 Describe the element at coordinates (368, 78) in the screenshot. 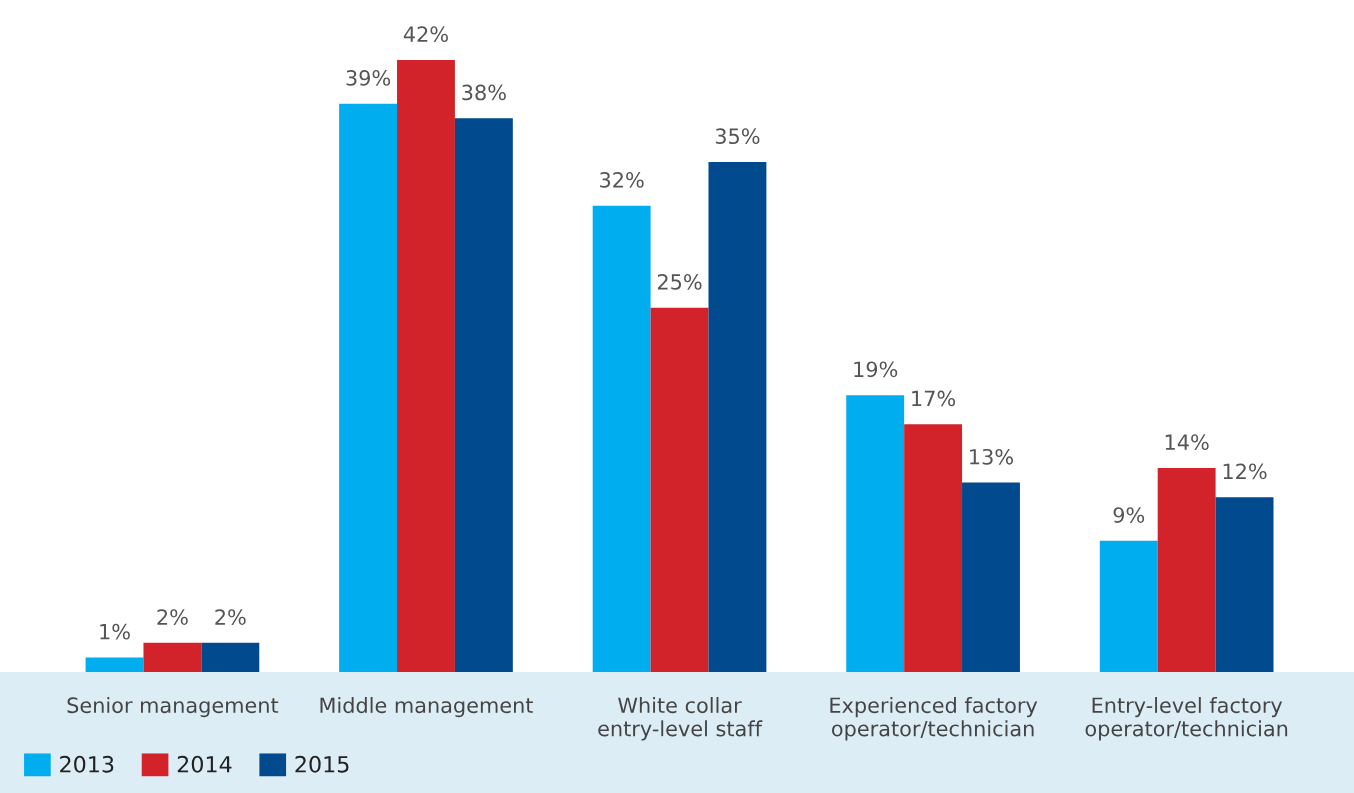

I see `data-label: 39%` at that location.